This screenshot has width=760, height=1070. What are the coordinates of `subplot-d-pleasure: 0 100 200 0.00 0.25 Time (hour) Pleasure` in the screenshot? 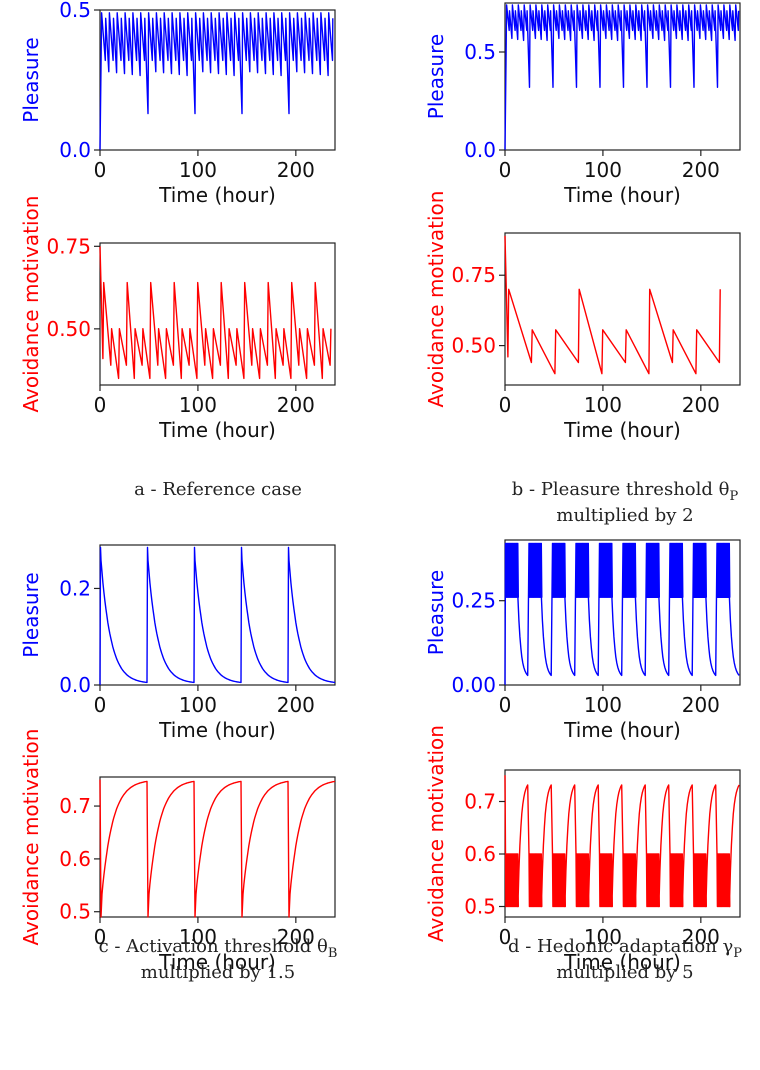 It's located at (582, 640).